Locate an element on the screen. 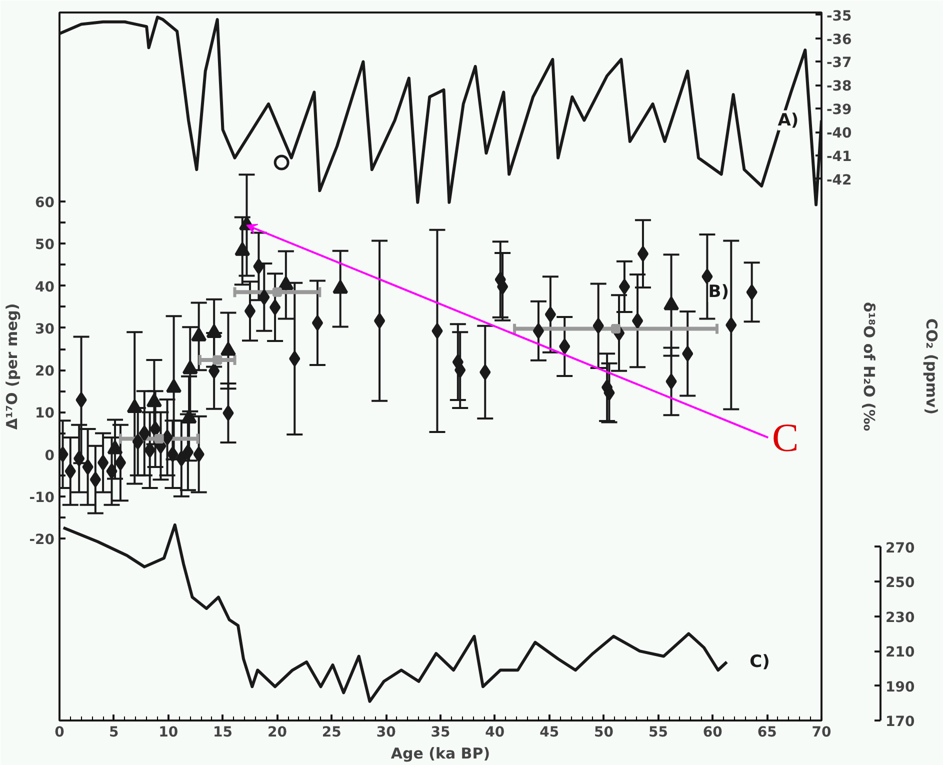 The image size is (943, 765). x-tick-label: 20 is located at coordinates (277, 732).